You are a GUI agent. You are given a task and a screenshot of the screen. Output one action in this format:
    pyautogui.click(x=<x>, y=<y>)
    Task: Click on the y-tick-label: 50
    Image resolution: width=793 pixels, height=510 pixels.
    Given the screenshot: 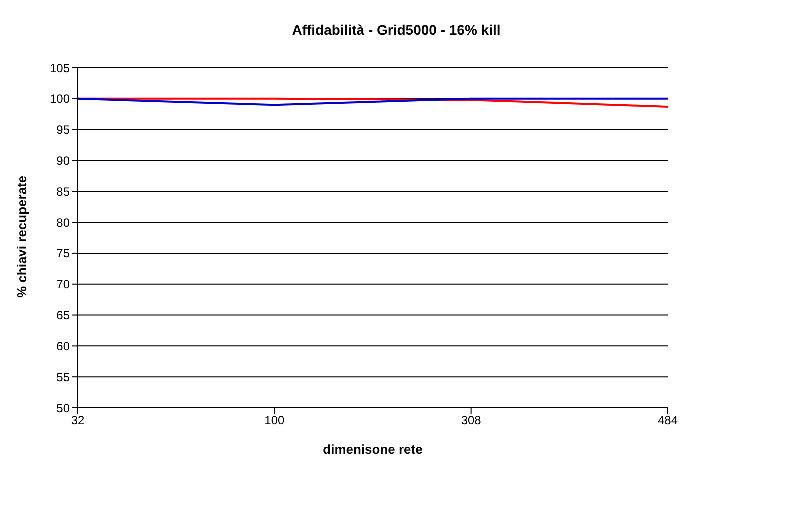 What is the action you would take?
    pyautogui.click(x=63, y=408)
    